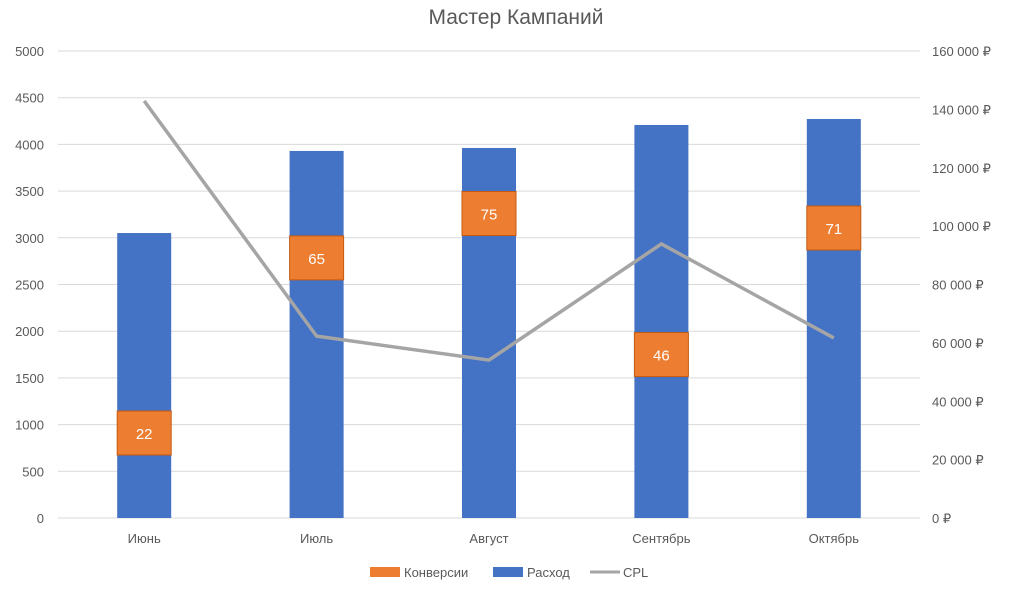 The width and height of the screenshot is (1033, 607). What do you see at coordinates (29, 378) in the screenshot?
I see `y-left-tick-label: 1500` at bounding box center [29, 378].